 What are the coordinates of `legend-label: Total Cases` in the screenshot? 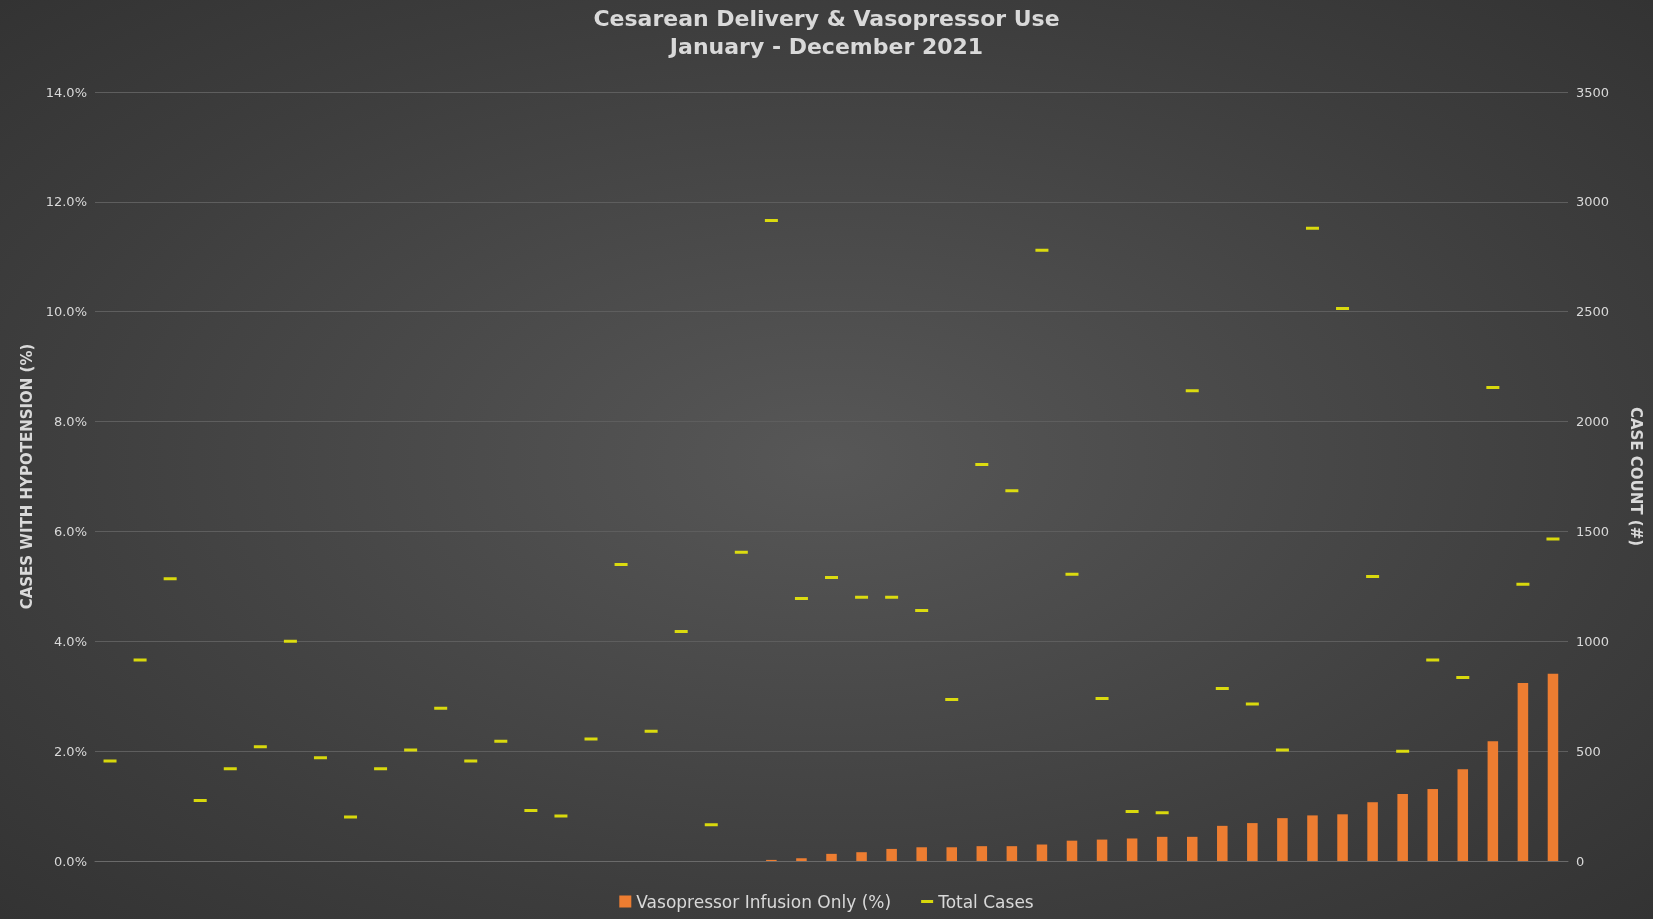 It's located at (985, 901).